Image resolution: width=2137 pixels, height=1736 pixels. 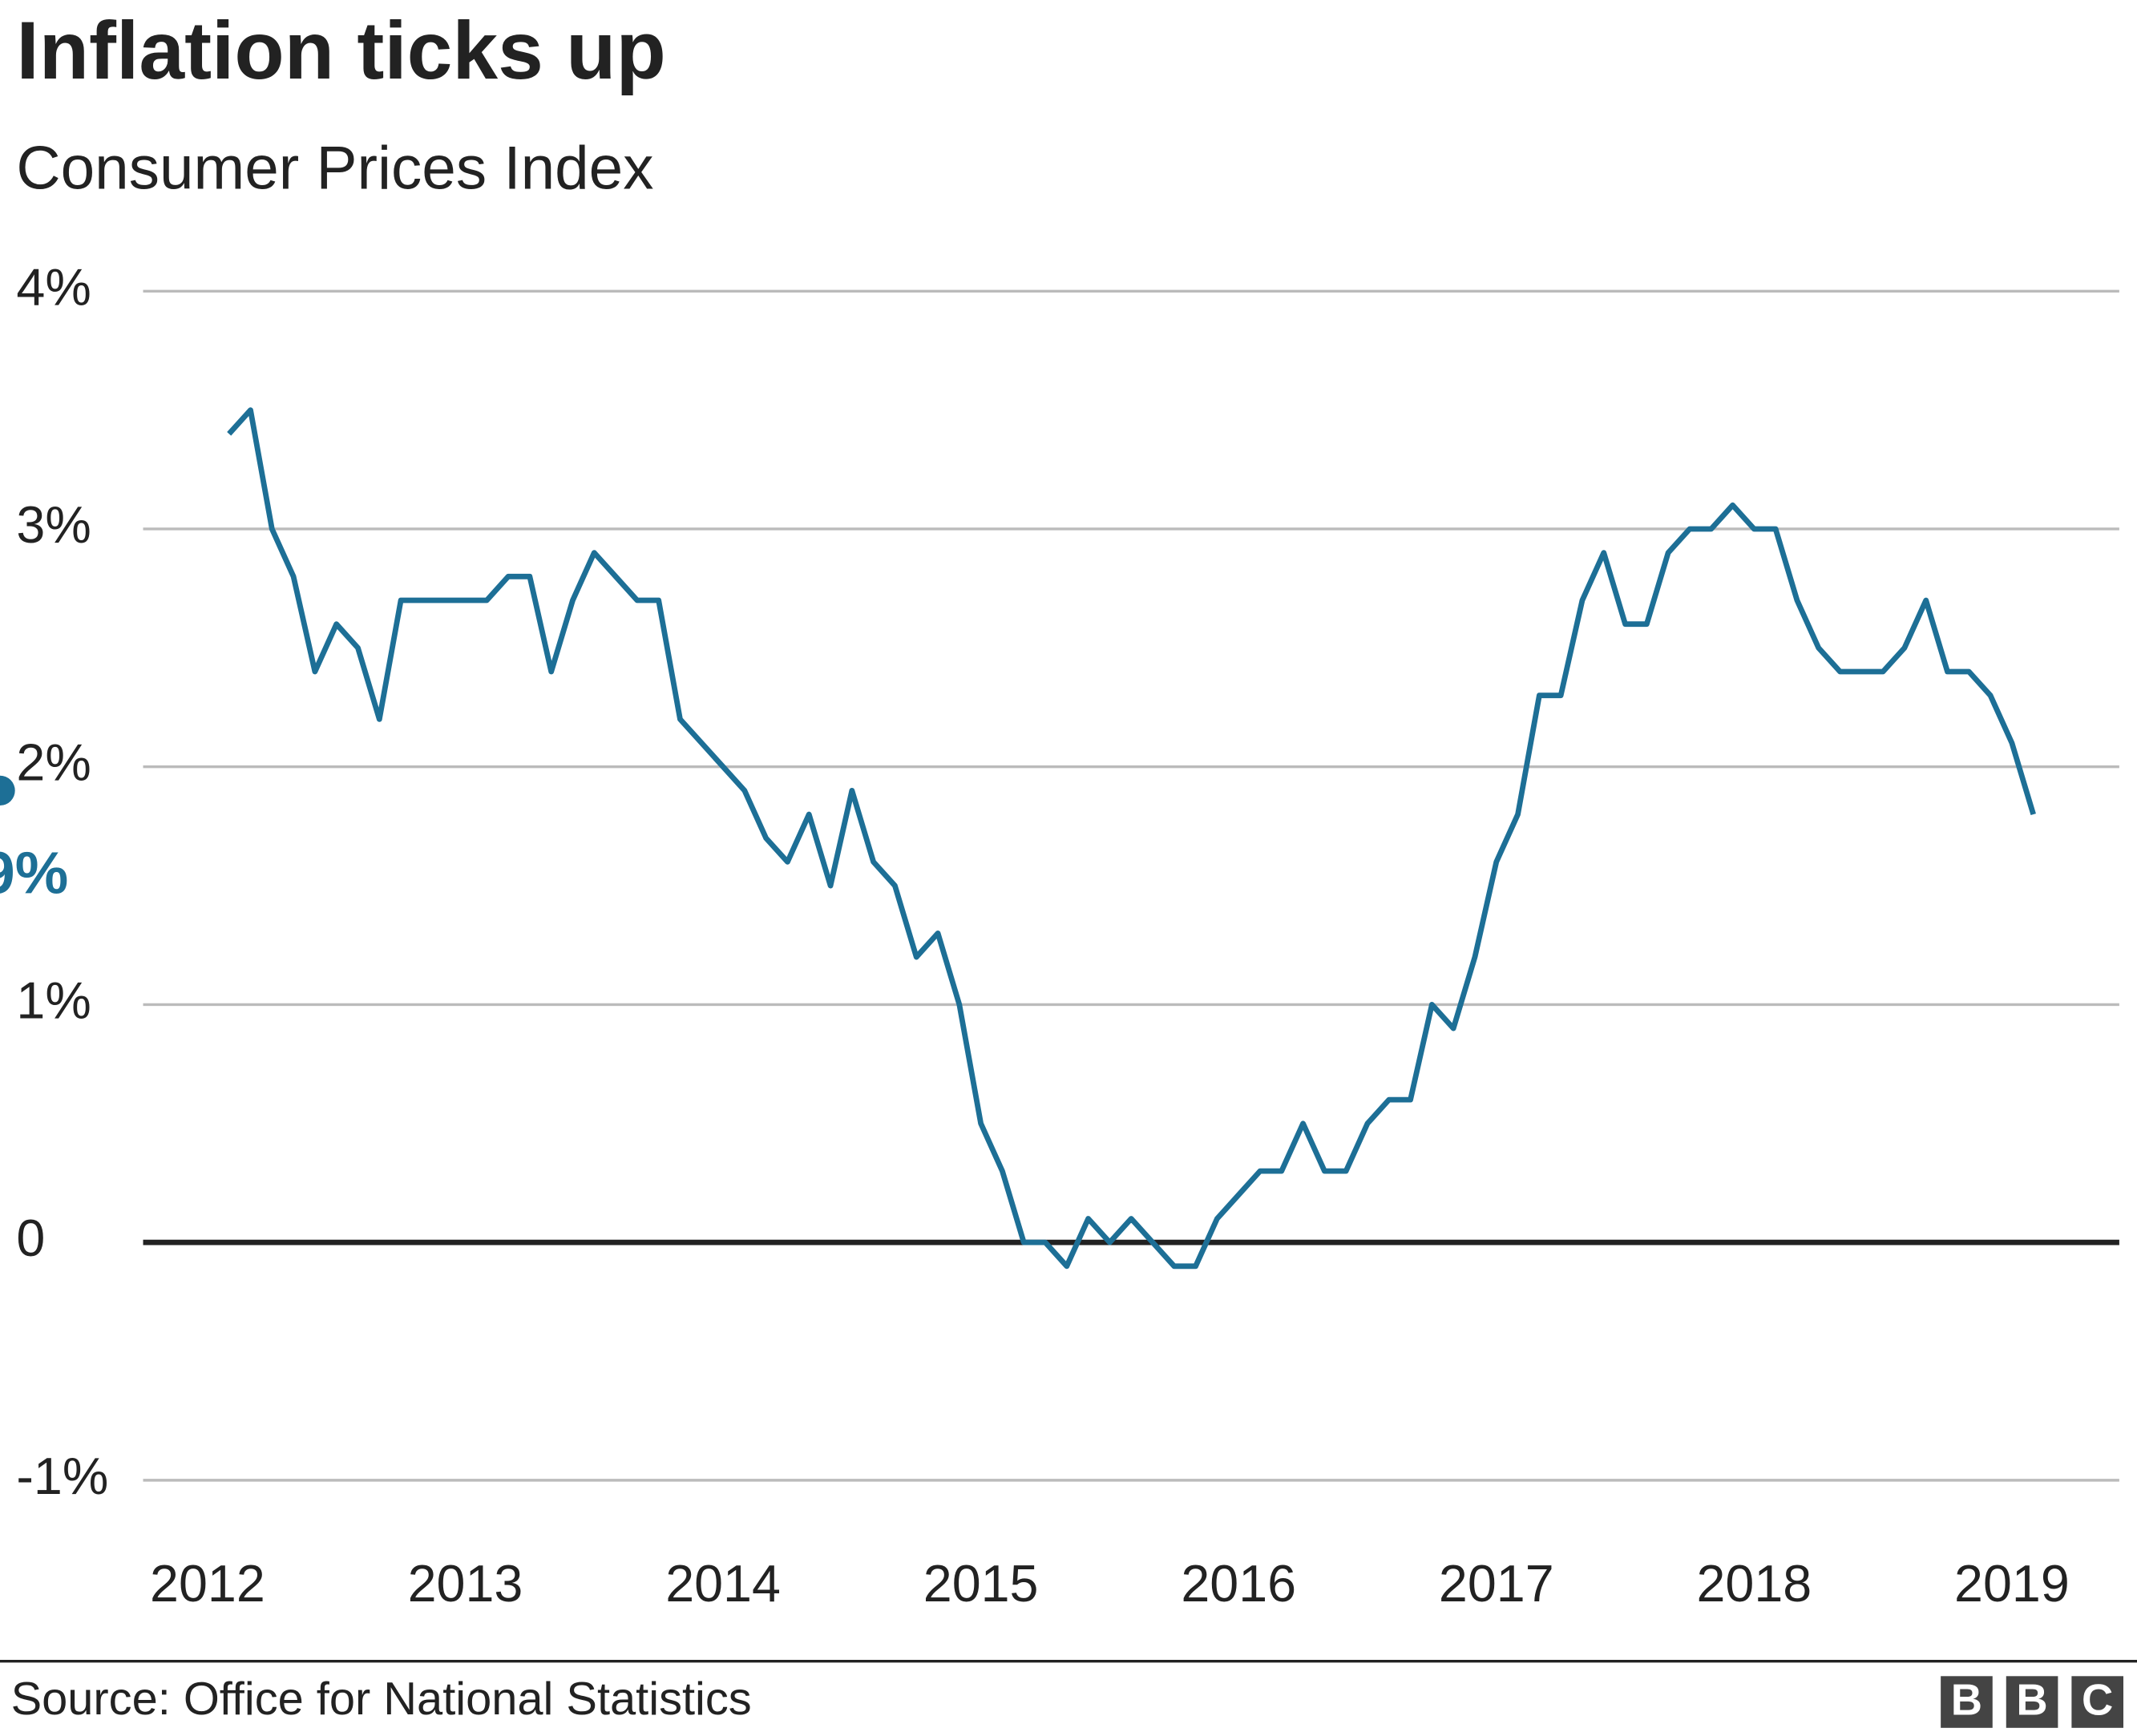 What do you see at coordinates (53, 287) in the screenshot?
I see `y-tick-label: 4%` at bounding box center [53, 287].